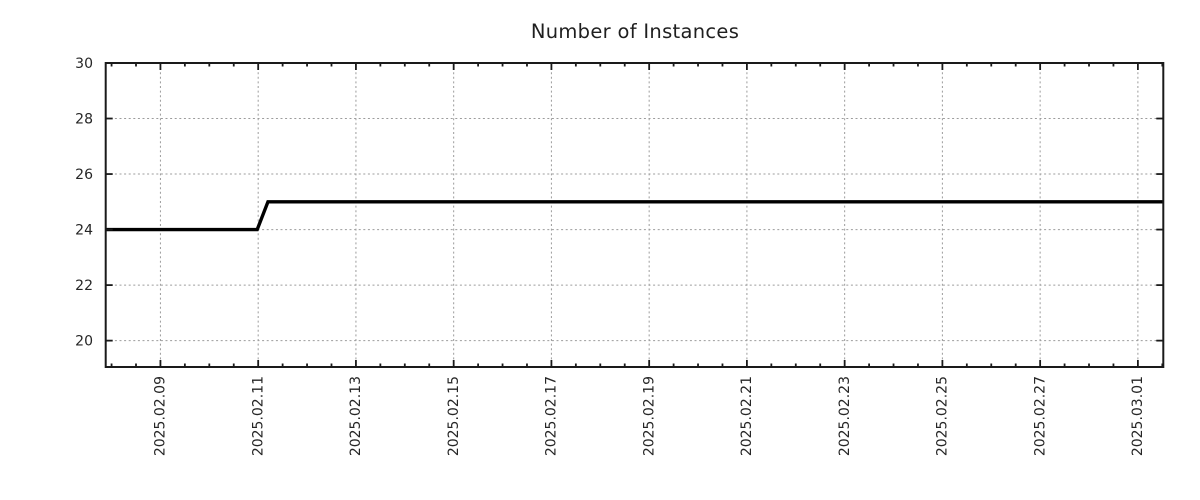 The width and height of the screenshot is (1200, 500). Describe the element at coordinates (1040, 416) in the screenshot. I see `x-tick-label: 2025.02.27` at that location.